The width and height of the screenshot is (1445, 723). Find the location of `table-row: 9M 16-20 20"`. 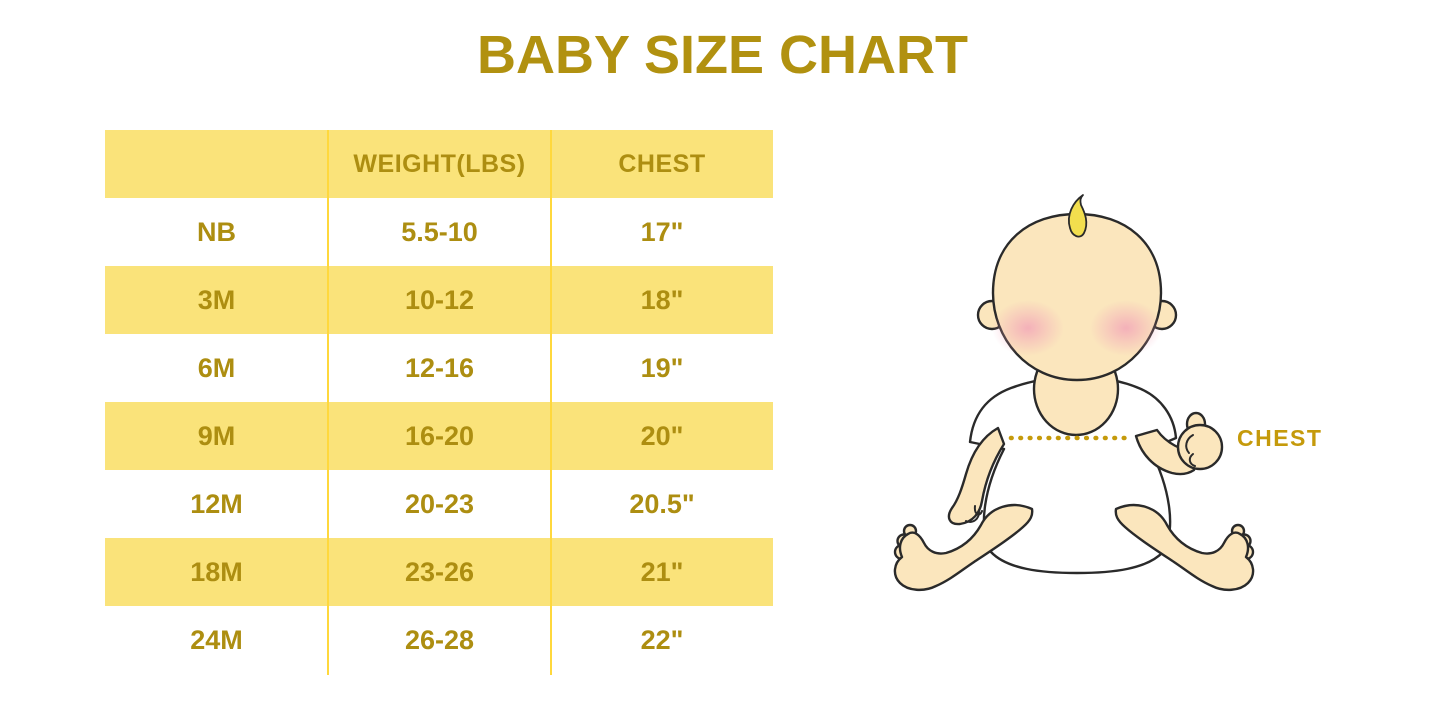

table-row: 9M 16-20 20" is located at coordinates (439, 436).